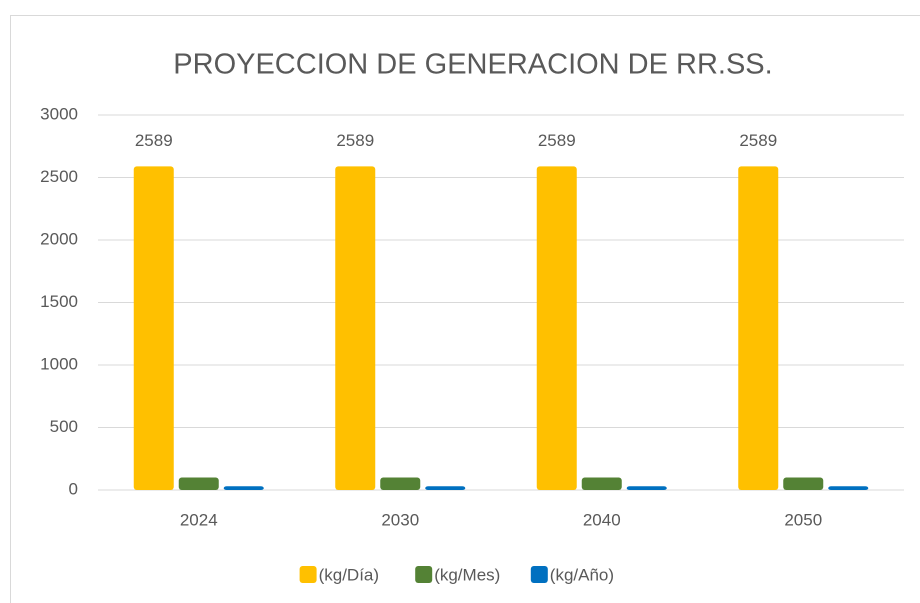 This screenshot has width=920, height=603. I want to click on x-tick-label: 2040, so click(602, 519).